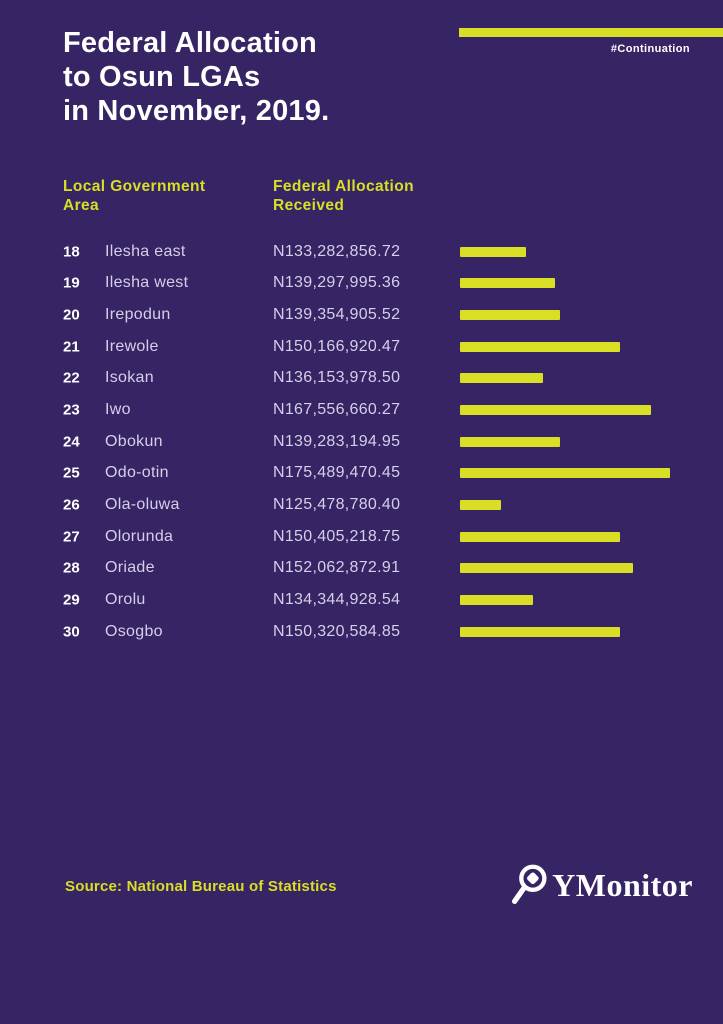  I want to click on row-allocation-value: N139,354,905.52, so click(337, 315).